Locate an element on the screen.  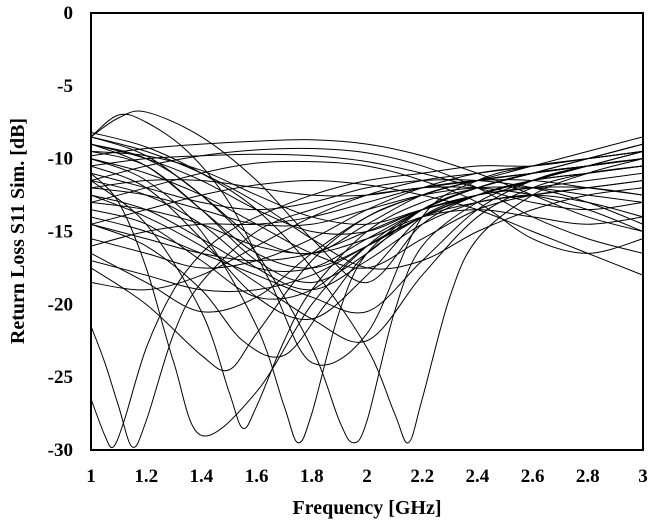
x-tick-label: 1.6 is located at coordinates (257, 476).